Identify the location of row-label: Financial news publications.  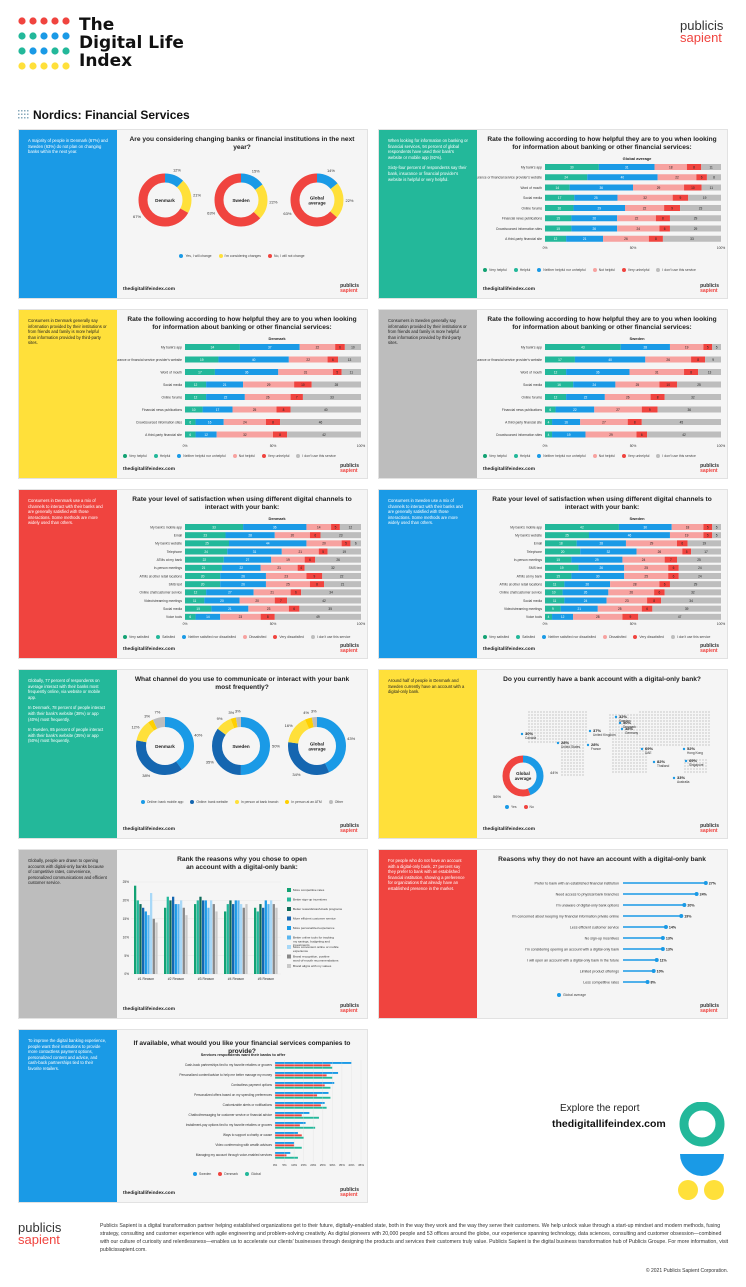
(522, 410).